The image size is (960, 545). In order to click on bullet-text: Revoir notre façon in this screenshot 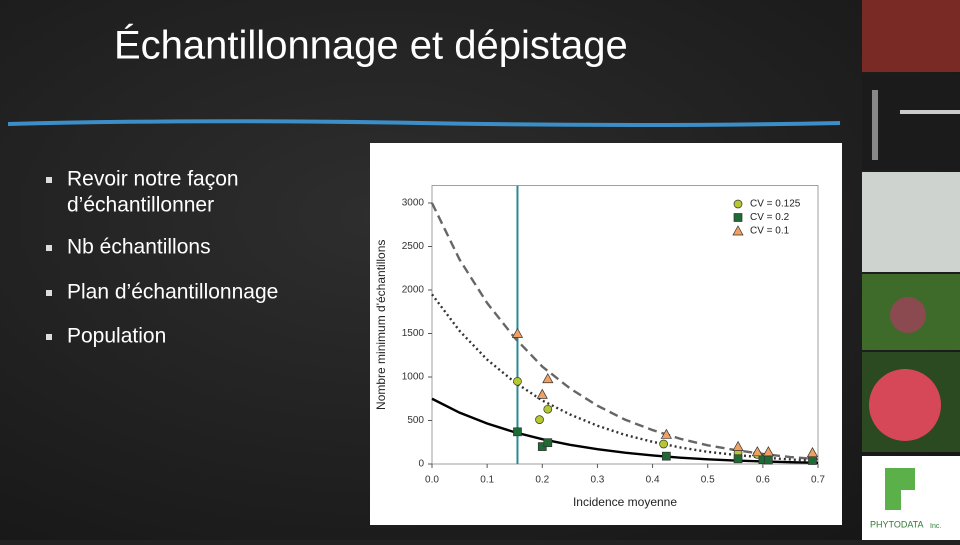, I will do `click(153, 179)`.